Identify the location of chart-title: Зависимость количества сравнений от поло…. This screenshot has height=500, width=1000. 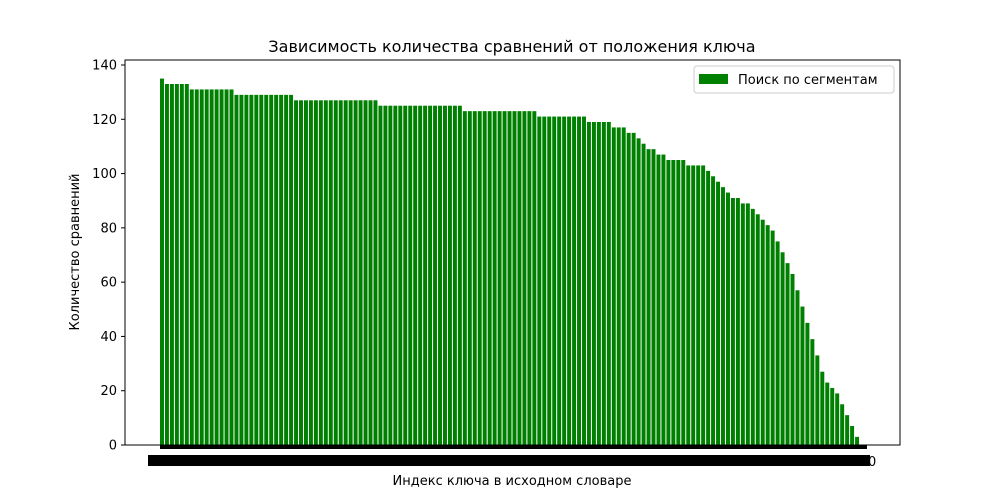
(511, 46).